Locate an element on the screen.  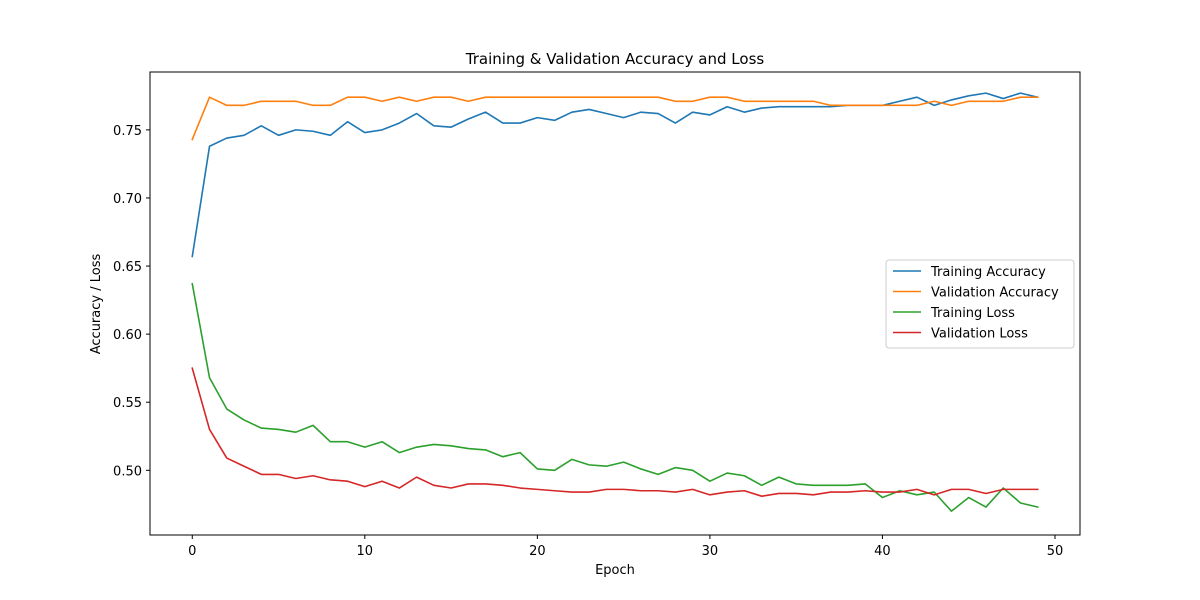
x-tick-label: 30 is located at coordinates (710, 551).